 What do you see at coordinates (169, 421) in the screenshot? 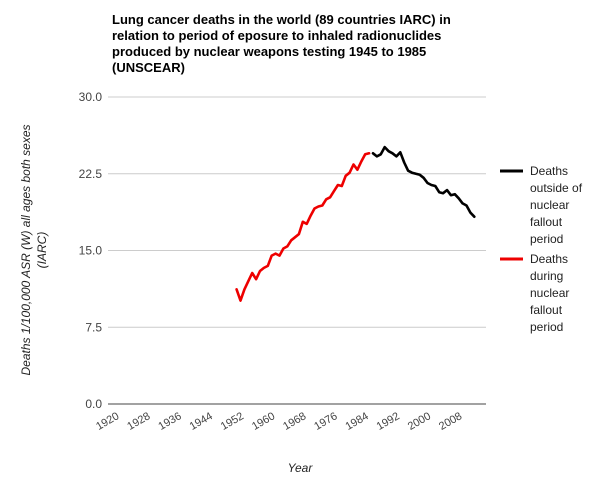
I see `x-tick-label: 1936` at bounding box center [169, 421].